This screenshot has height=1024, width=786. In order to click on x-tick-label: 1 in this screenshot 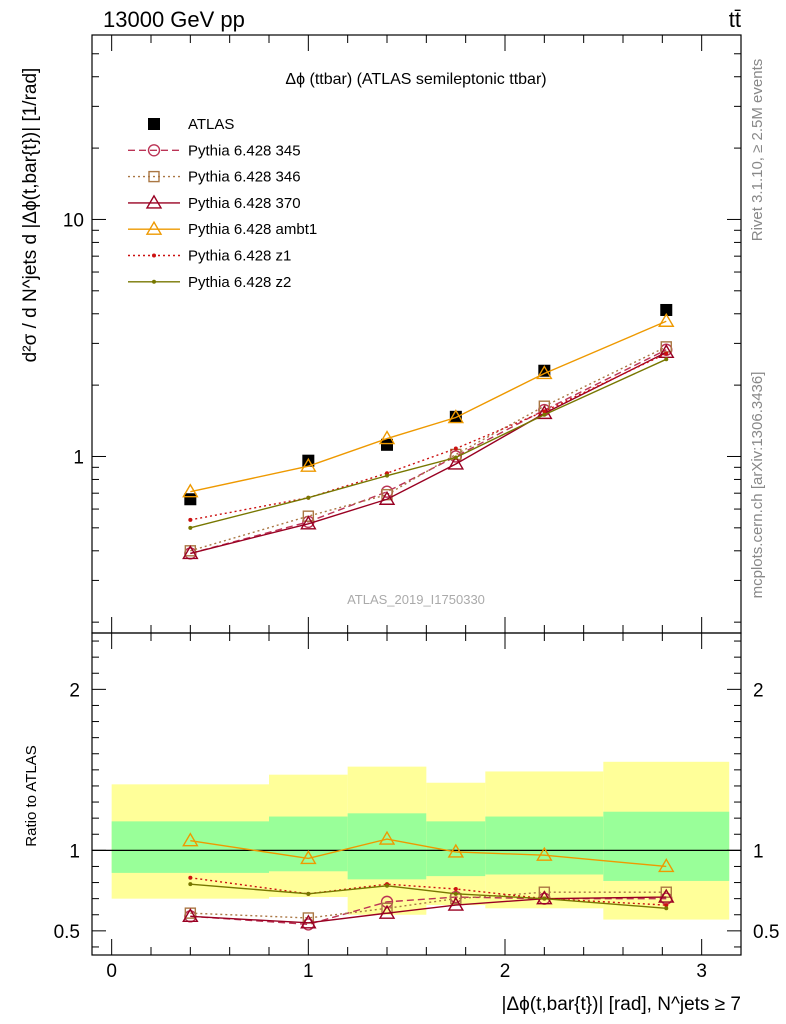, I will do `click(308, 971)`.